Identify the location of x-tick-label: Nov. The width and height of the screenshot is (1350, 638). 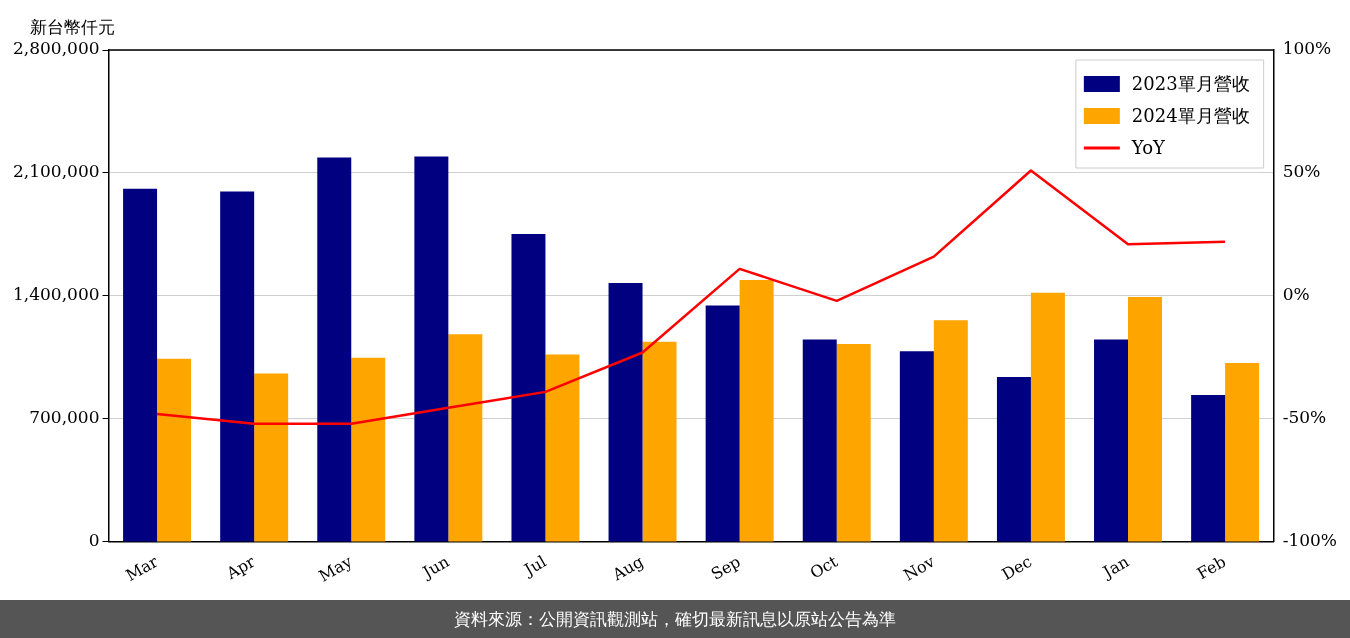
(919, 568).